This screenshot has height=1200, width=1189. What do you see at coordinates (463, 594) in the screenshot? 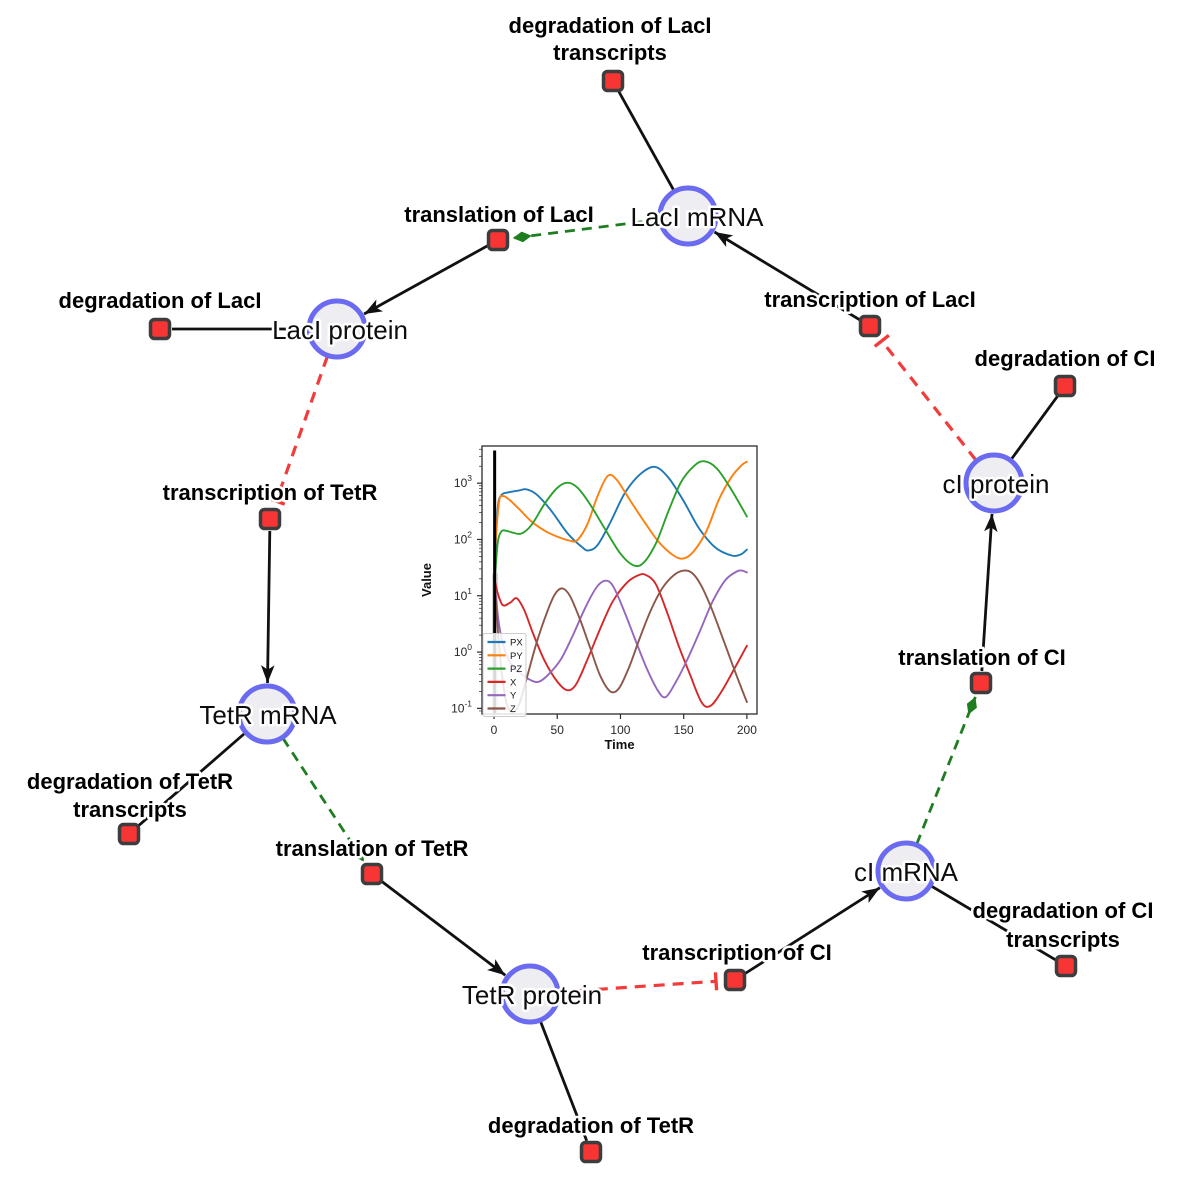
I see `y-tick-label: 10¹` at bounding box center [463, 594].